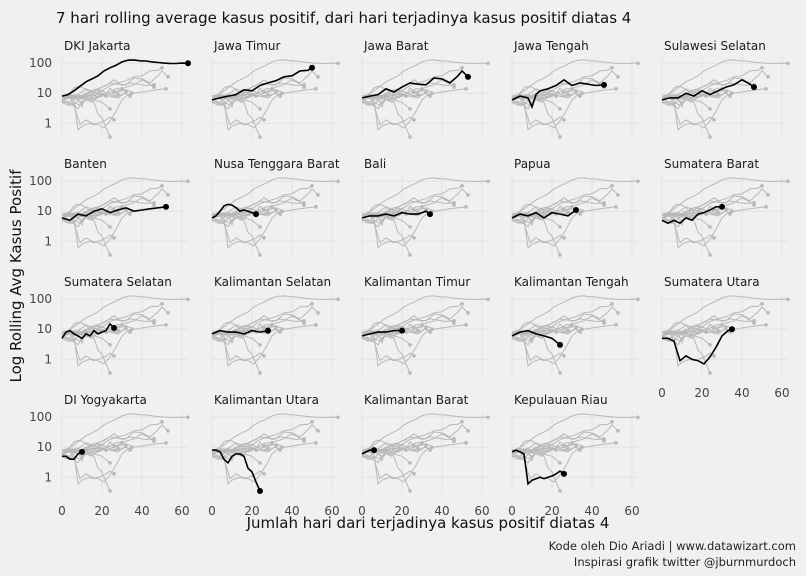 The image size is (806, 576). What do you see at coordinates (224, 450) in the screenshot?
I see `background-point-kalimantan-barat` at bounding box center [224, 450].